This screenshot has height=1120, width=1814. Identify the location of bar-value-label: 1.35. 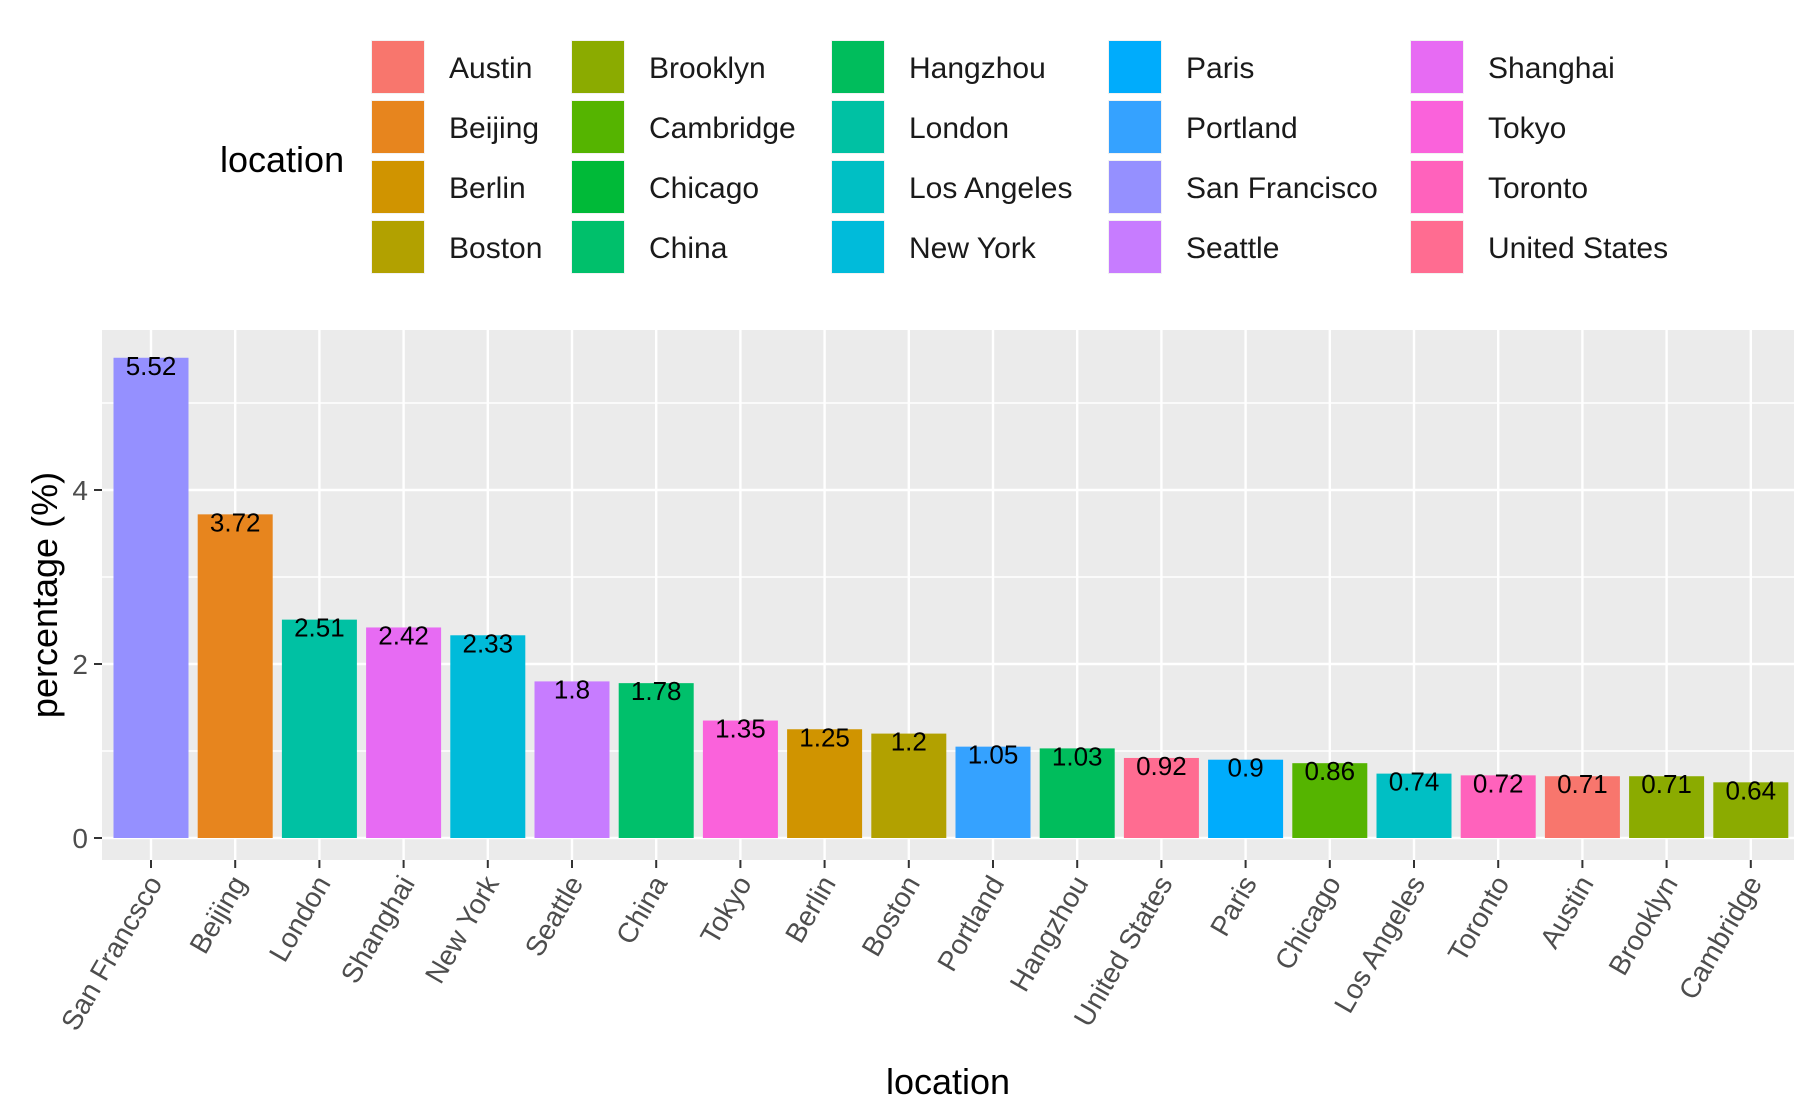
(740, 729).